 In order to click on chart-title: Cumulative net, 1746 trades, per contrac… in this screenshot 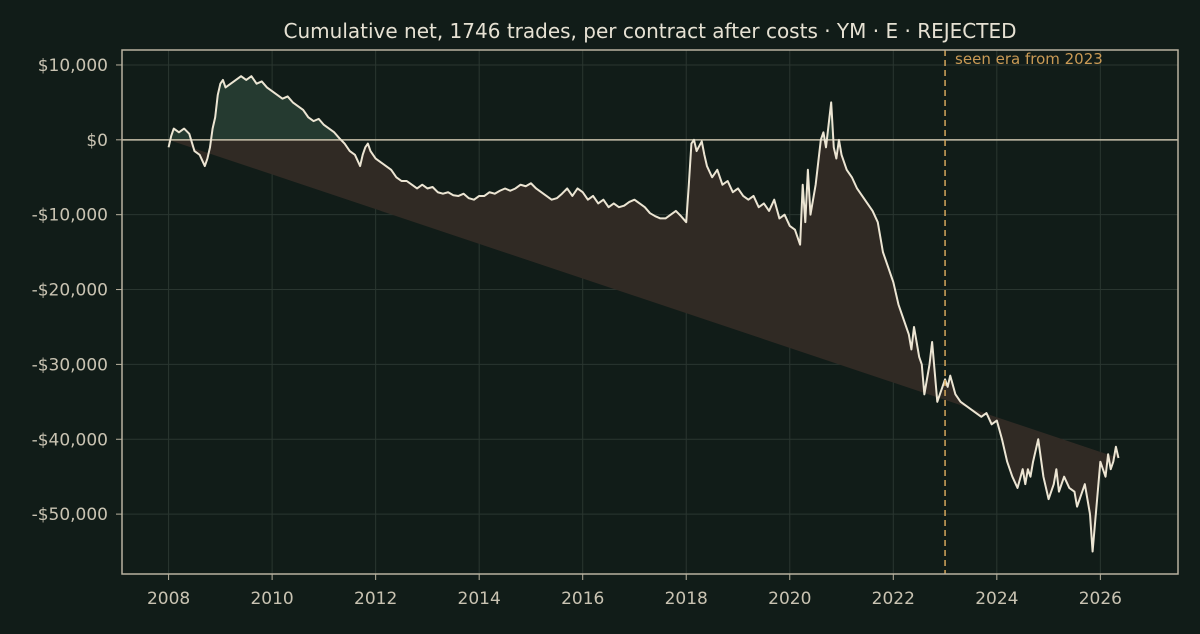, I will do `click(650, 31)`.